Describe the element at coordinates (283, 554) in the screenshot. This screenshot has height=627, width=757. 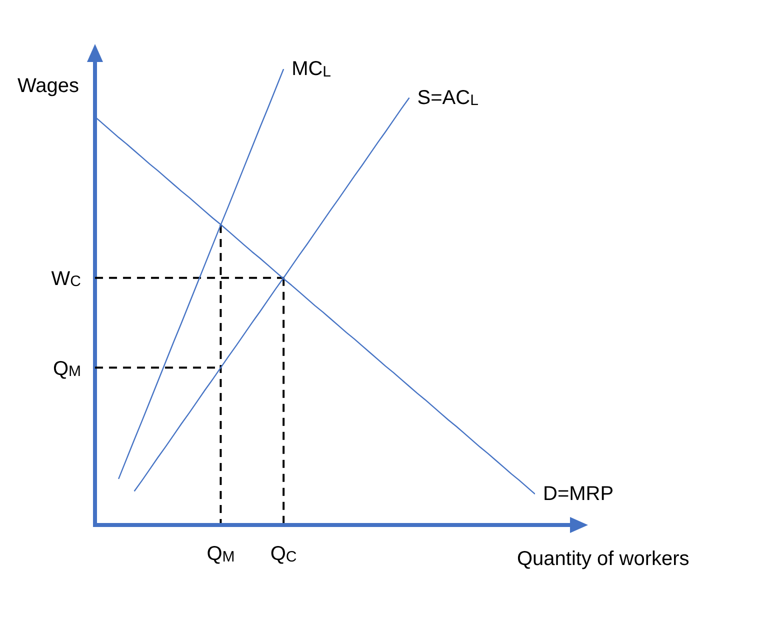
I see `x-tick-label: QC` at that location.